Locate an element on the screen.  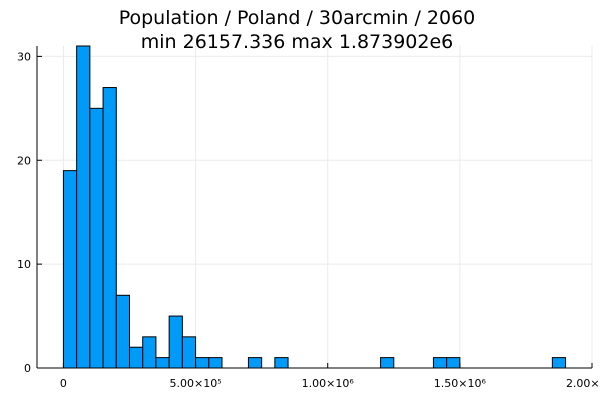
x-axis-ticks: 0 5.00×10⁵ 1.00×10⁶ 1.50×10⁶ 2.00×10⁶ is located at coordinates (330, 376).